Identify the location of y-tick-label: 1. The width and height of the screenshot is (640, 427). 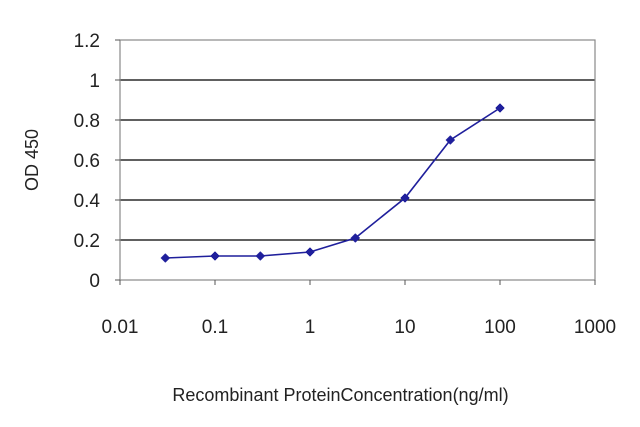
(94, 81).